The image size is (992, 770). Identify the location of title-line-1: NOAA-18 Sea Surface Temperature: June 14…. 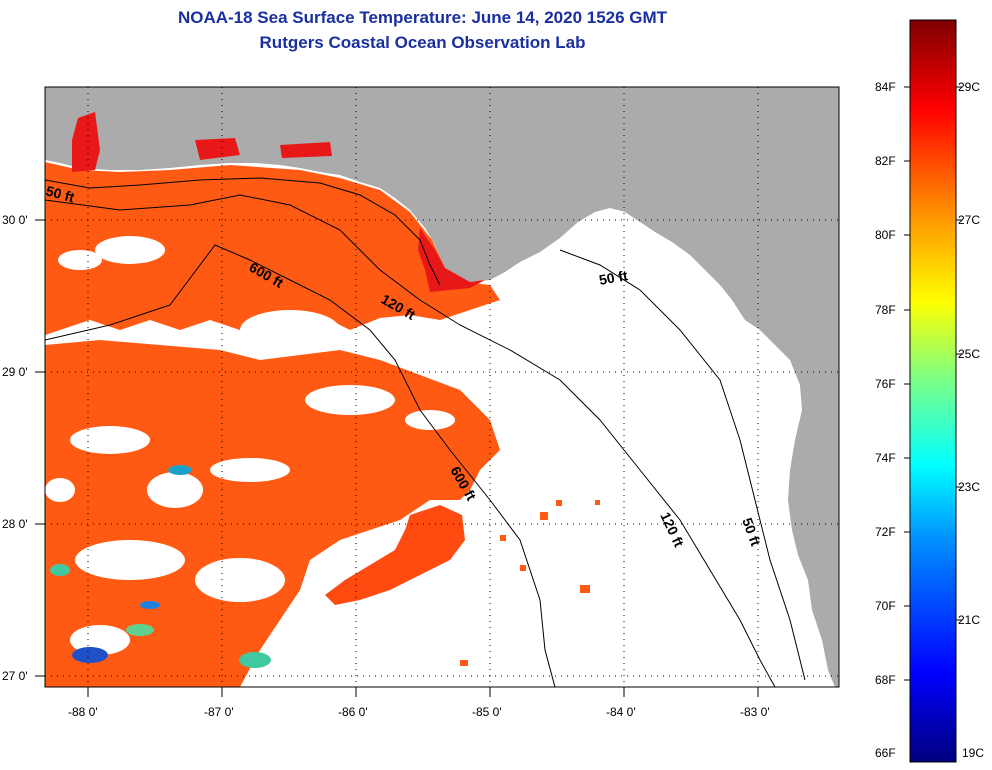
(422, 17).